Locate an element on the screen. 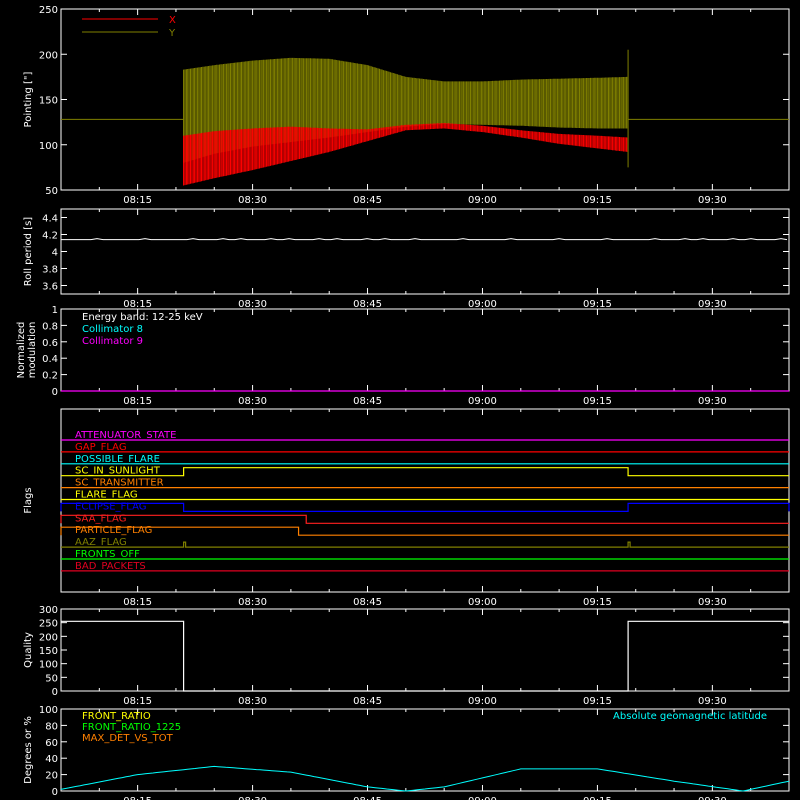 The height and width of the screenshot is (800, 800). flag-aaz_flag: AAZ_FLAG is located at coordinates (425, 542).